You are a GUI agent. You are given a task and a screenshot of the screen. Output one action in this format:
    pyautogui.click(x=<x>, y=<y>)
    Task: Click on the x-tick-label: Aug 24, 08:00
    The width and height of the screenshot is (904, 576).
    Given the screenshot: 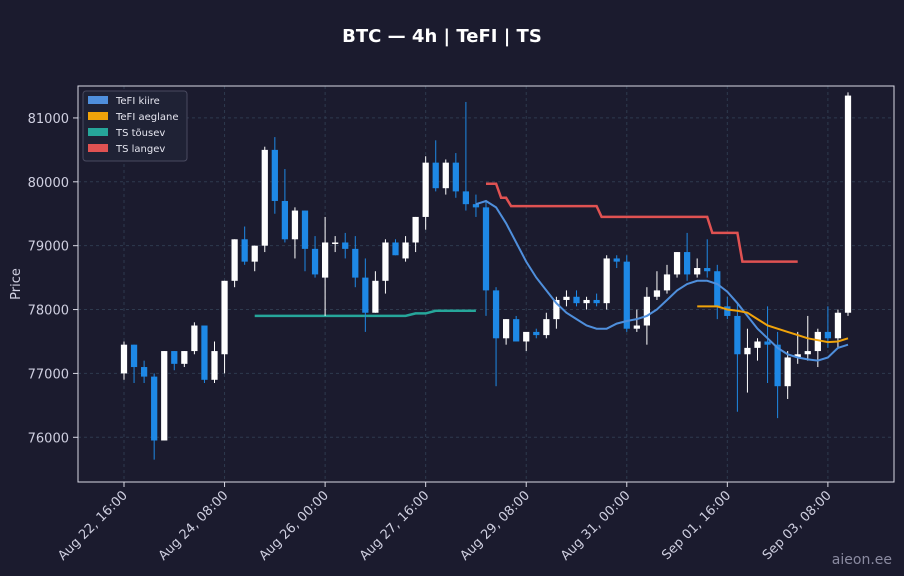 What is the action you would take?
    pyautogui.click(x=194, y=526)
    